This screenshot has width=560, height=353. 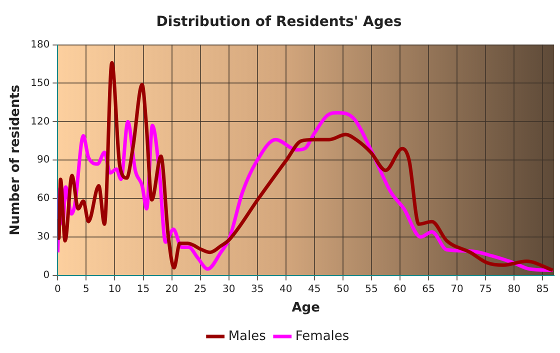 What do you see at coordinates (200, 289) in the screenshot?
I see `x-tick-label: 25` at bounding box center [200, 289].